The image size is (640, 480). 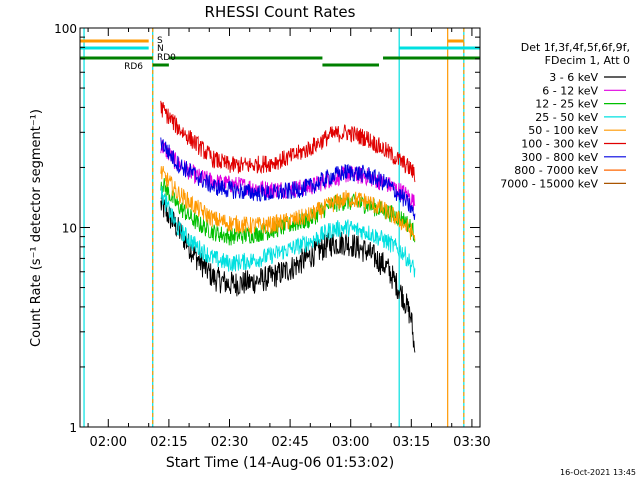 I want to click on timestamp: 16-Oct-2021 13:45, so click(x=598, y=472).